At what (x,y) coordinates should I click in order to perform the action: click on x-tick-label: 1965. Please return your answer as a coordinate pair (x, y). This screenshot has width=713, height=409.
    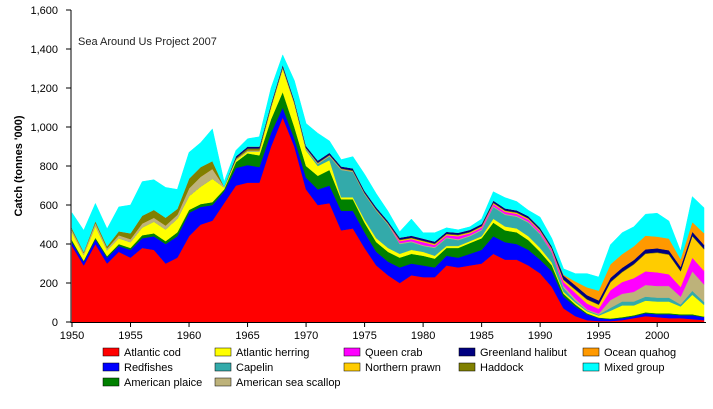
    Looking at the image, I should click on (247, 336).